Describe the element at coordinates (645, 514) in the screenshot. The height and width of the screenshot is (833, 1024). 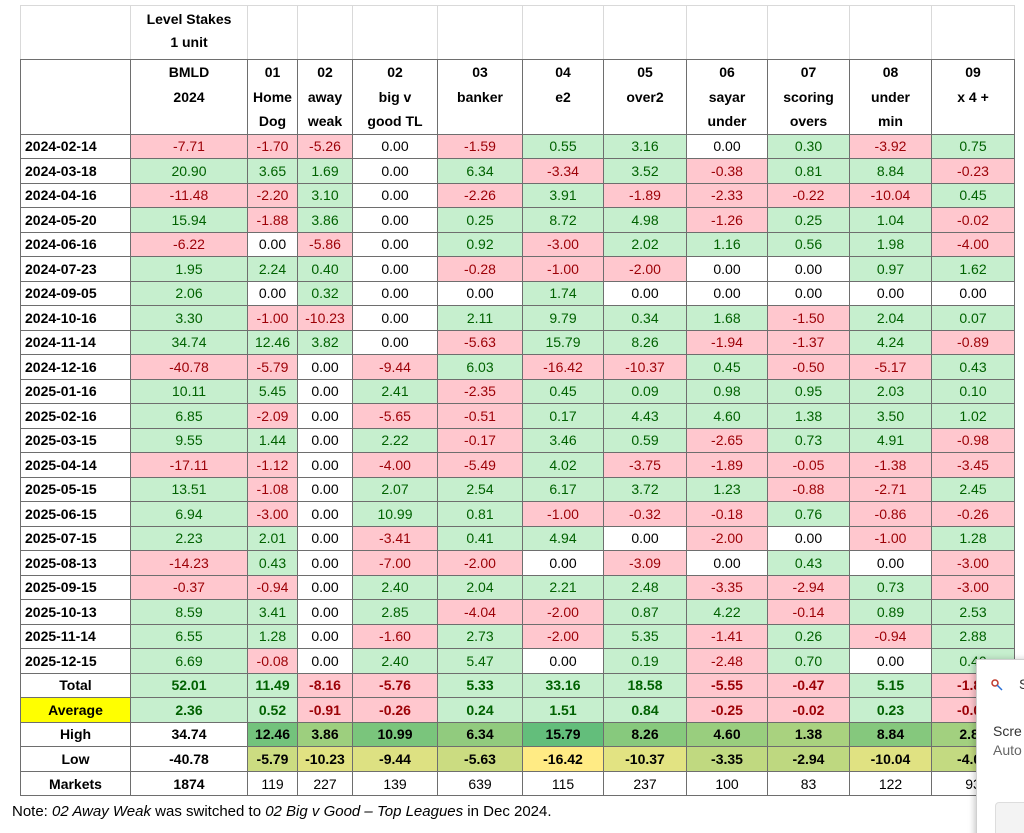
I see `value-cell: -0.32` at that location.